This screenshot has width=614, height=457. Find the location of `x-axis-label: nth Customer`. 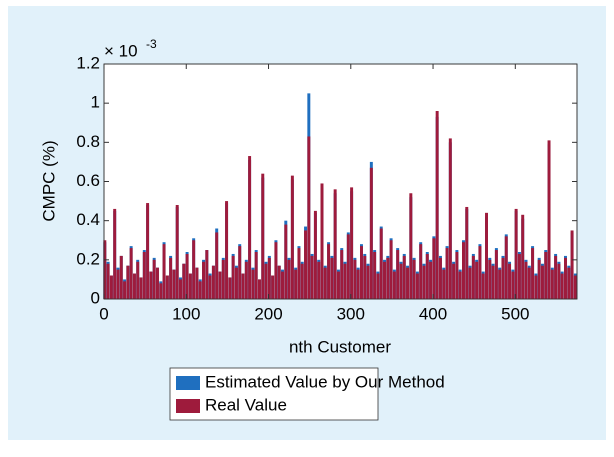

x-axis-label: nth Customer is located at coordinates (340, 346).